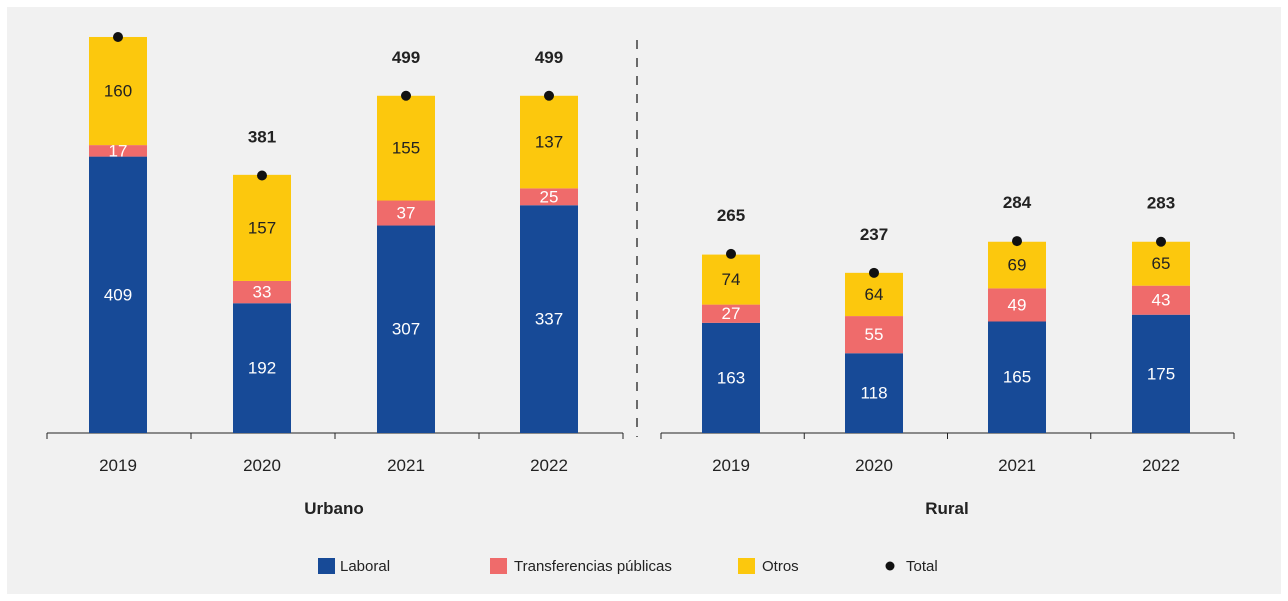 The width and height of the screenshot is (1288, 601). What do you see at coordinates (1161, 203) in the screenshot?
I see `total-label: 283` at bounding box center [1161, 203].